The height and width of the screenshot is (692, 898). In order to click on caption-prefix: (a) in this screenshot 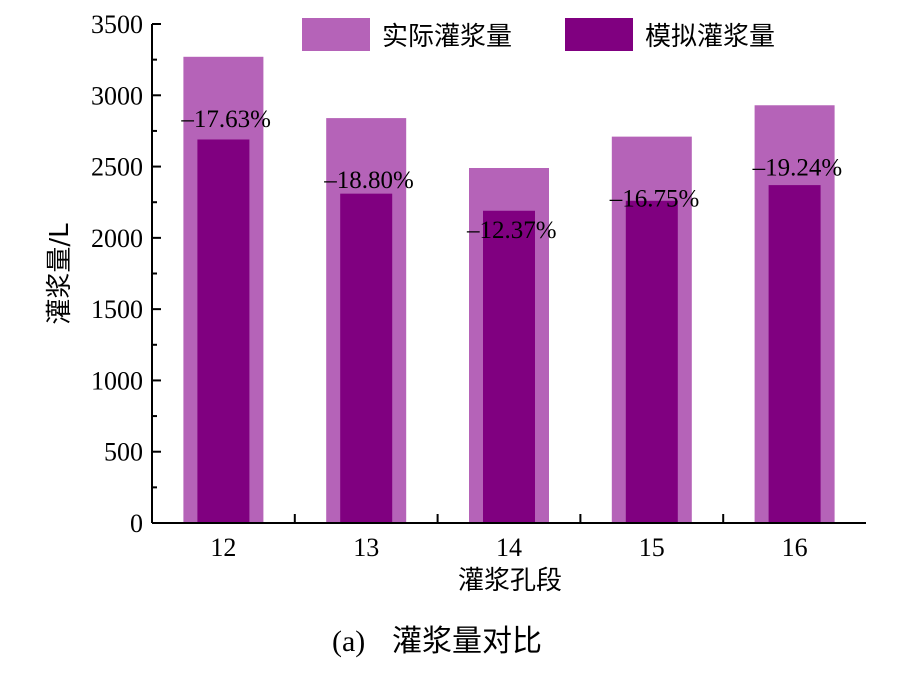, I will do `click(348, 641)`.